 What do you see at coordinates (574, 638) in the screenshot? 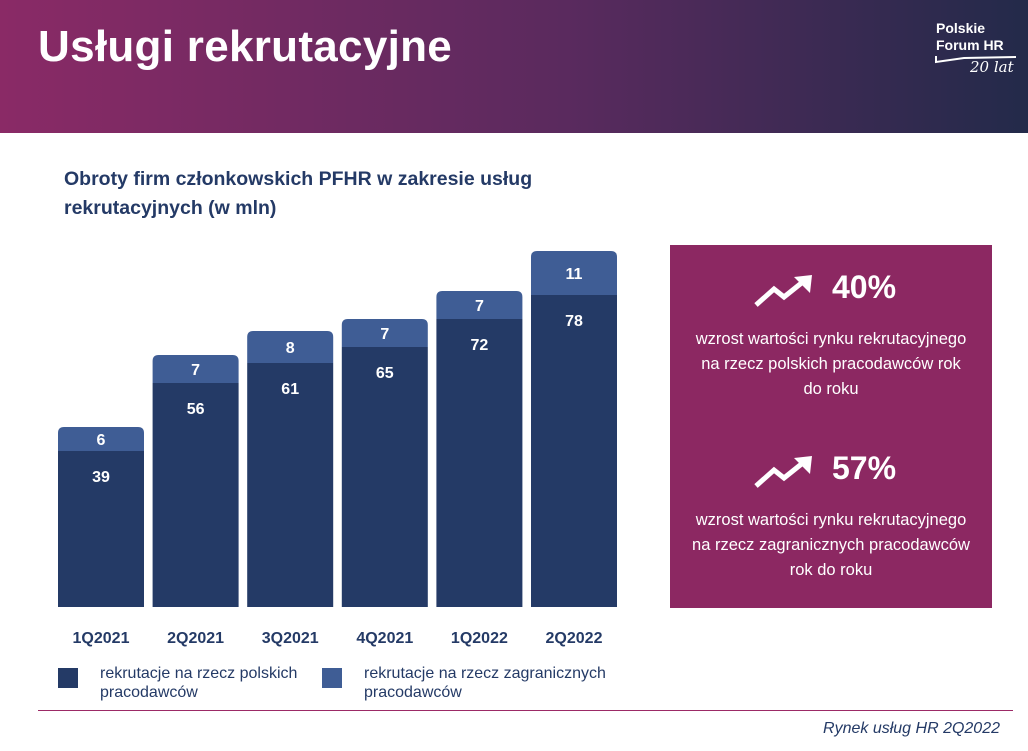
I see `x-tick-label-2Q2022: 2Q2022` at bounding box center [574, 638].